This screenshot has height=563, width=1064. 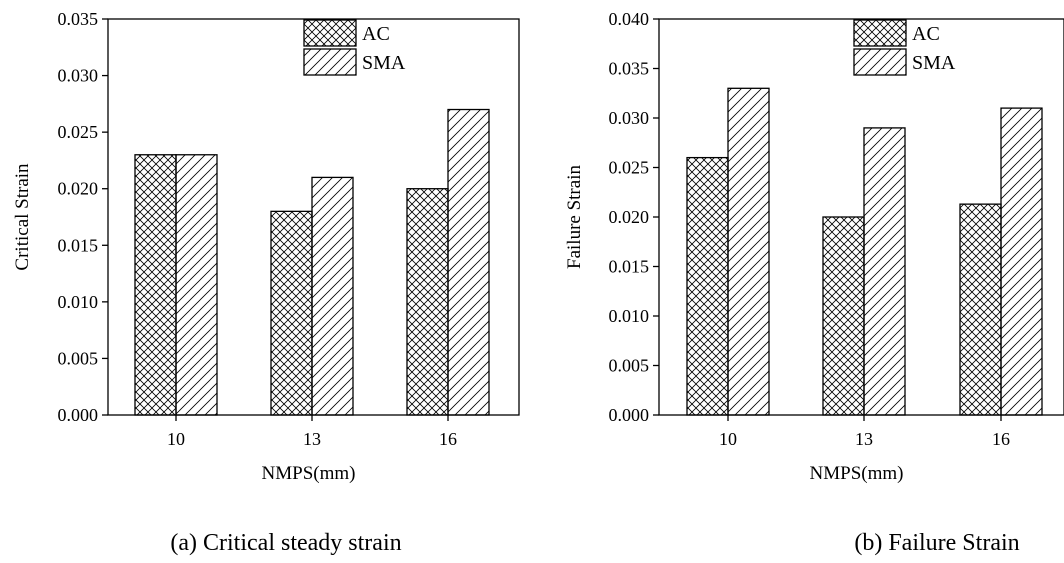 What do you see at coordinates (285, 543) in the screenshot?
I see `figure-caption: (a) Critical steady strain` at bounding box center [285, 543].